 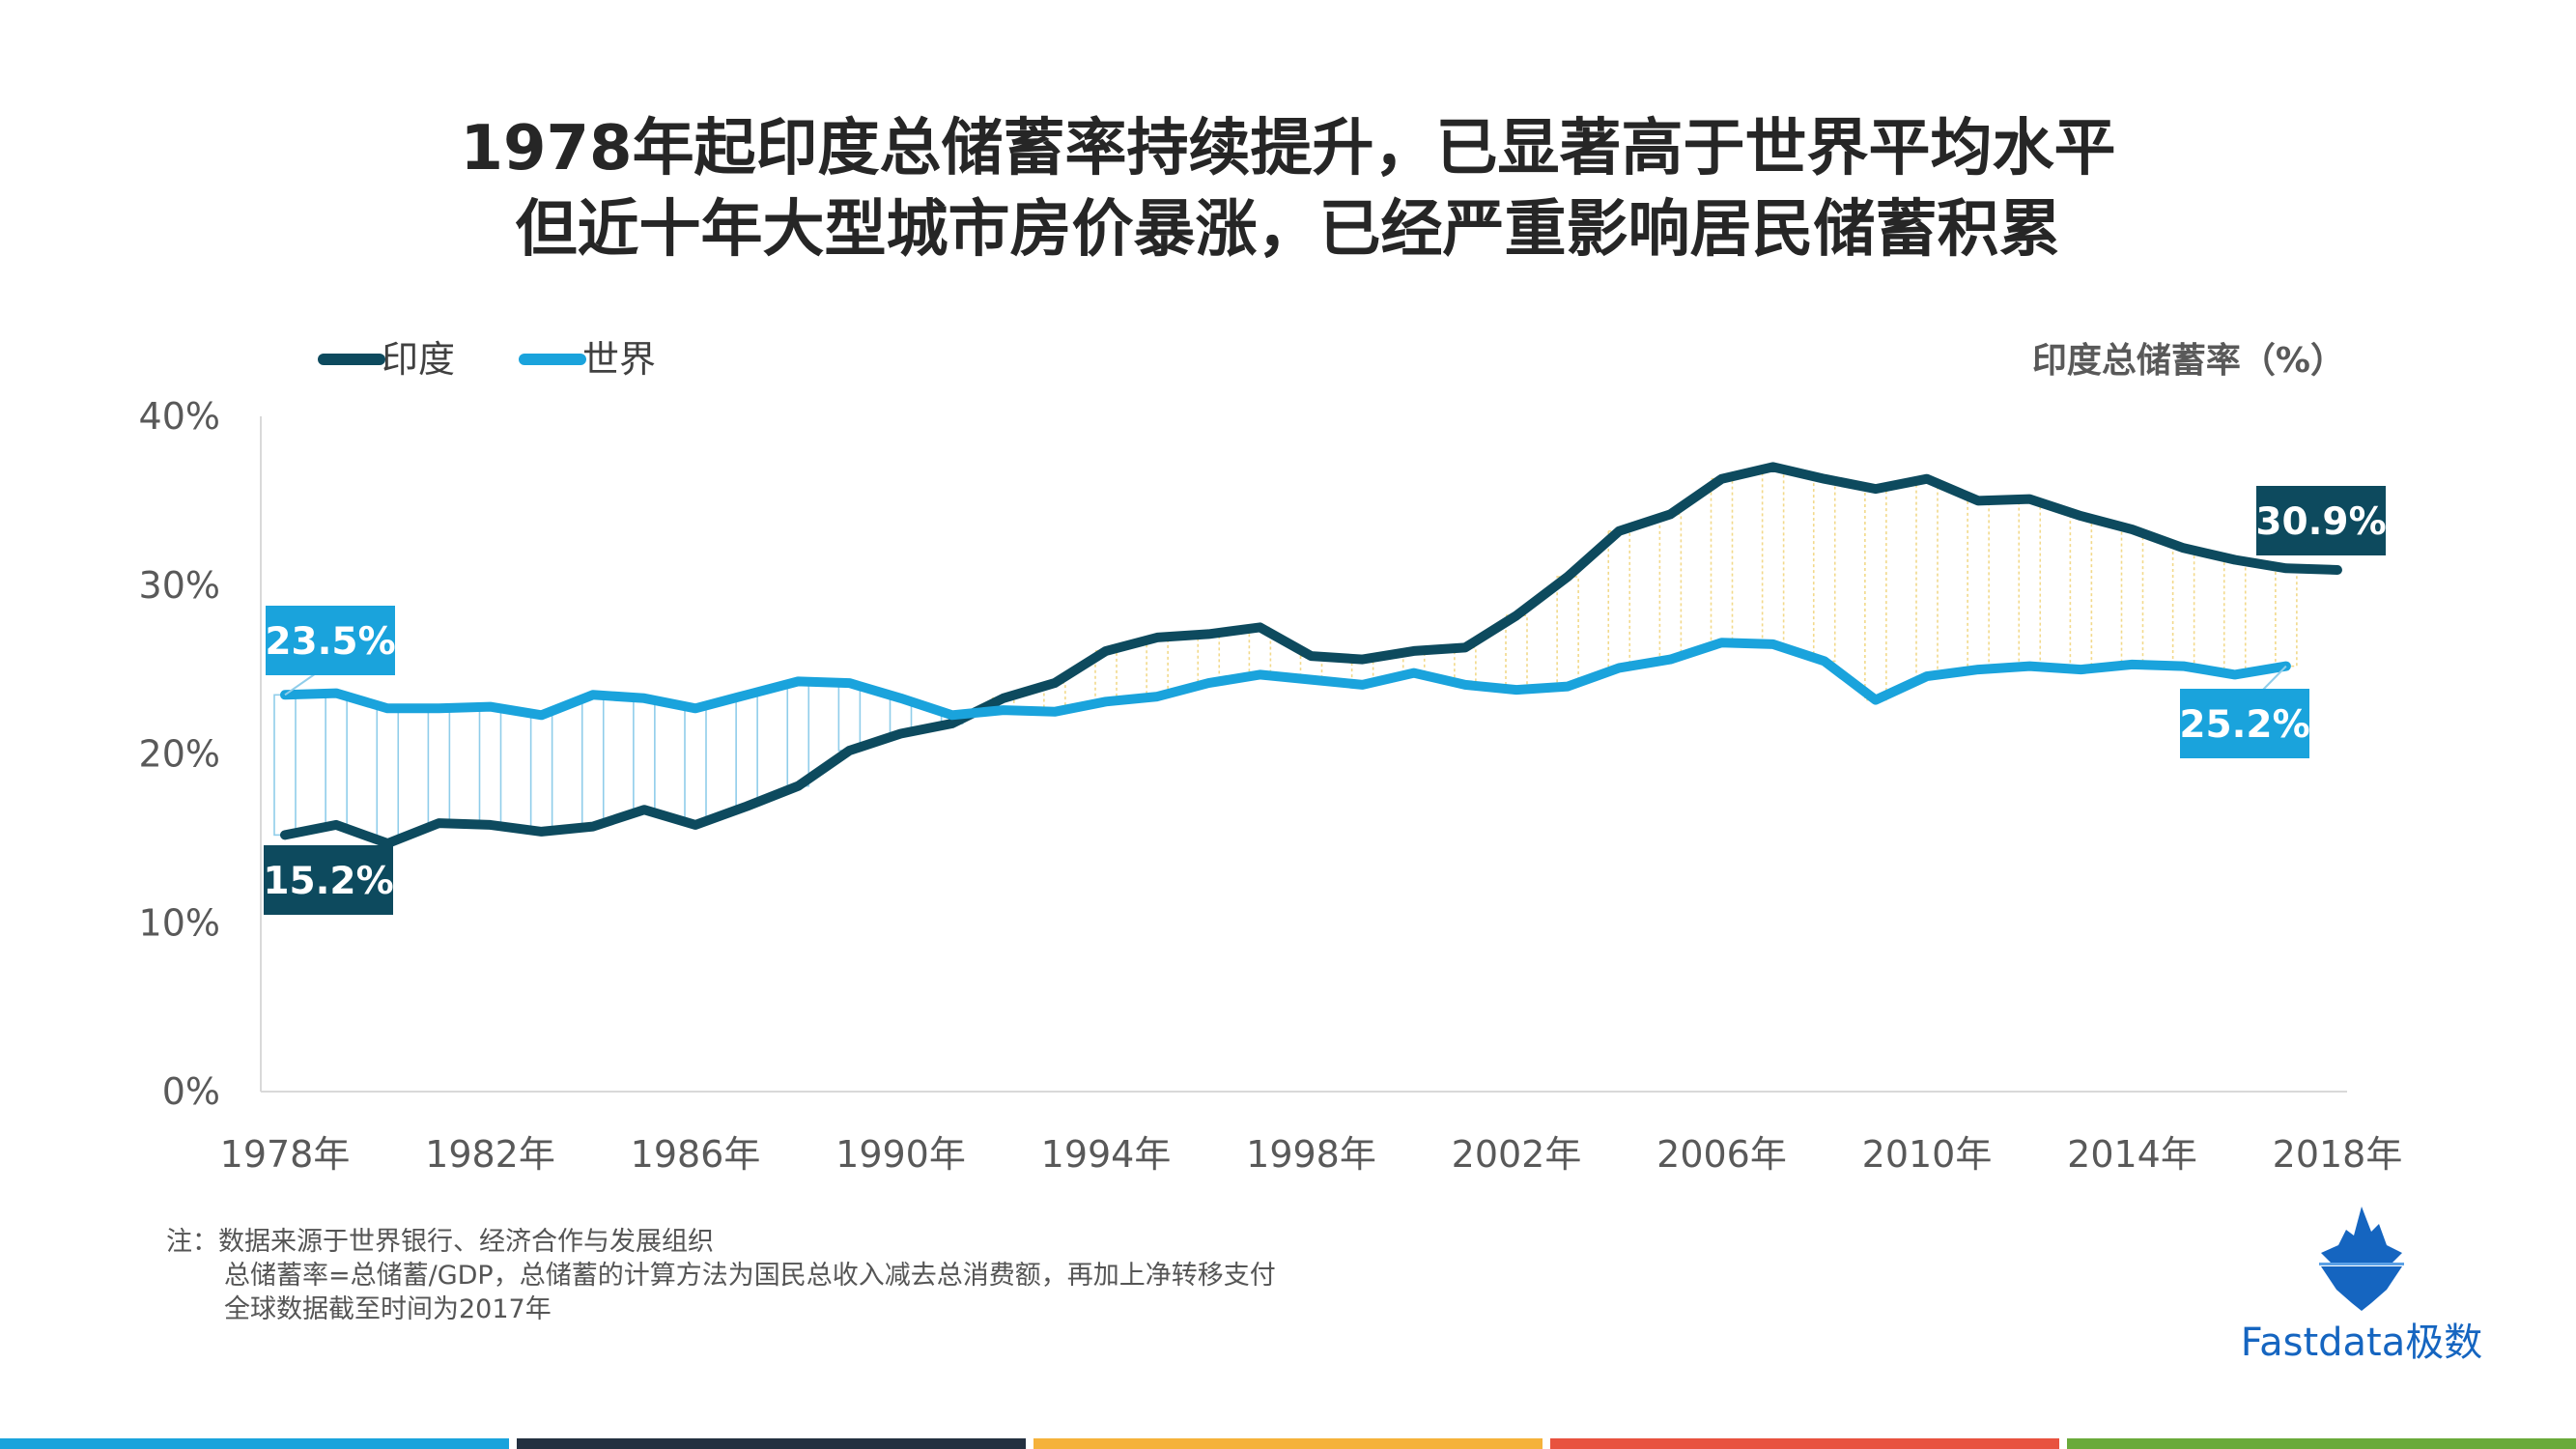 What do you see at coordinates (2361, 1343) in the screenshot?
I see `logo-text: Fastdata极数` at bounding box center [2361, 1343].